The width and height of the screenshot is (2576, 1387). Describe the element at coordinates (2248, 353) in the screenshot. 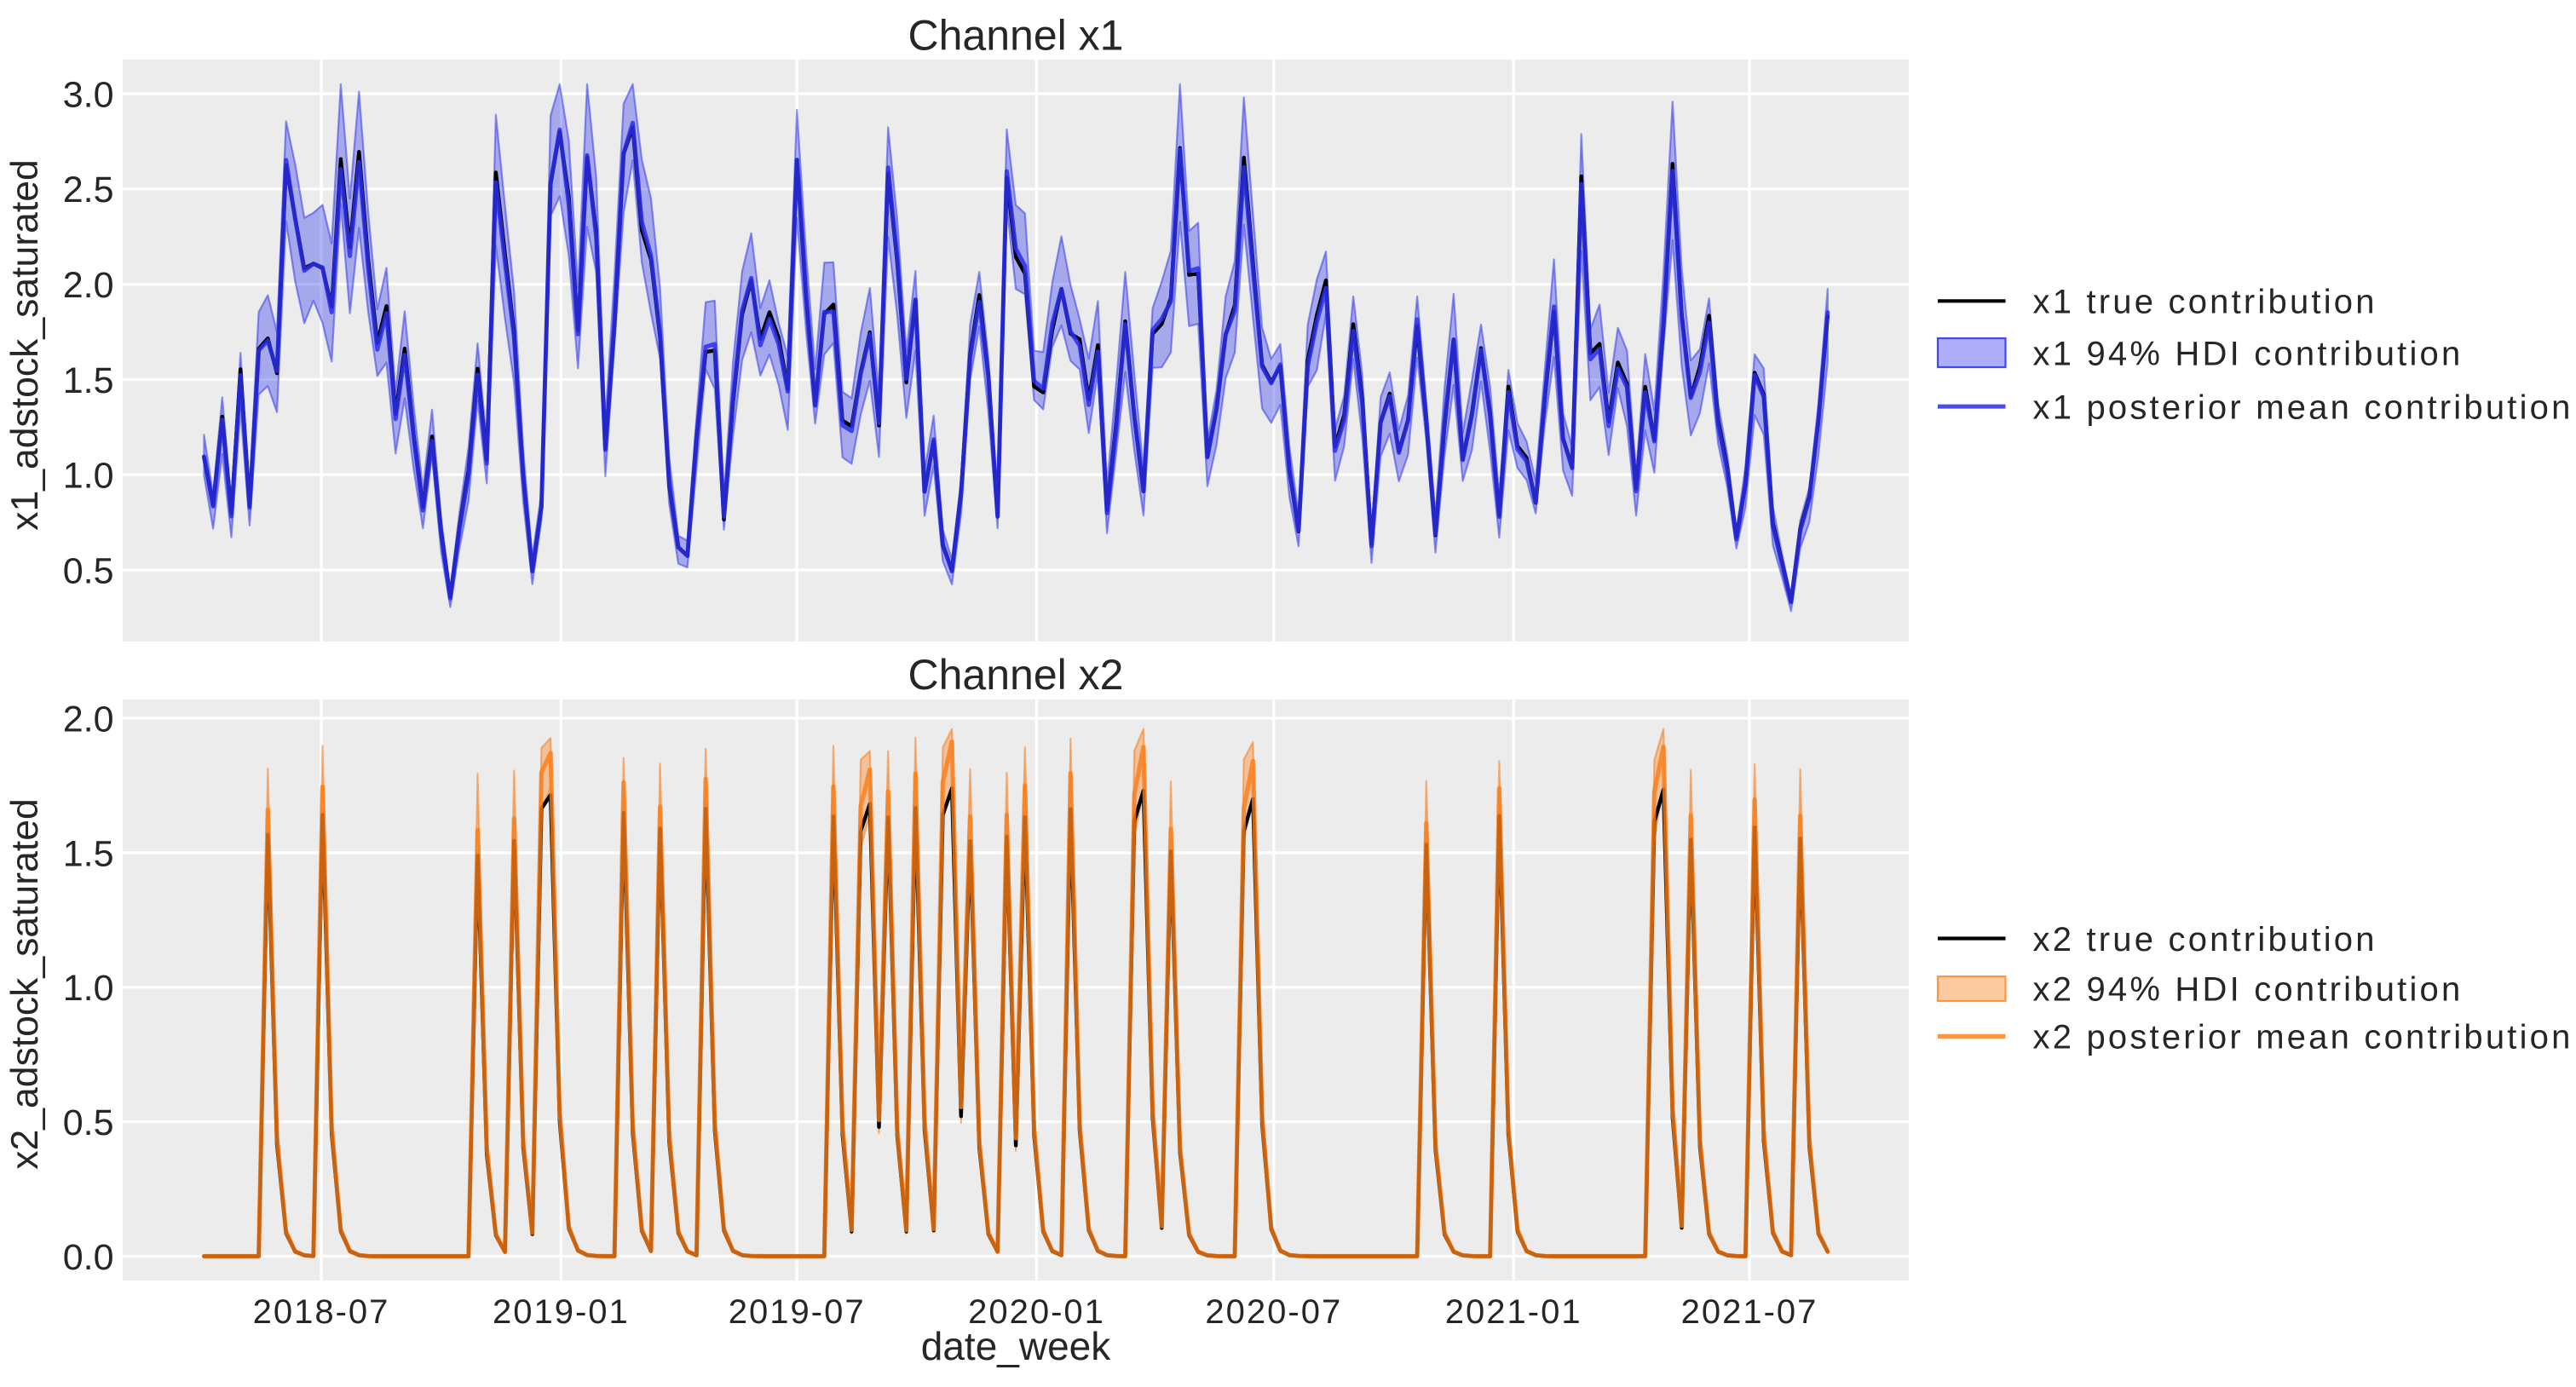

I see `svg-text: x1 94% HDI contribution` at that location.